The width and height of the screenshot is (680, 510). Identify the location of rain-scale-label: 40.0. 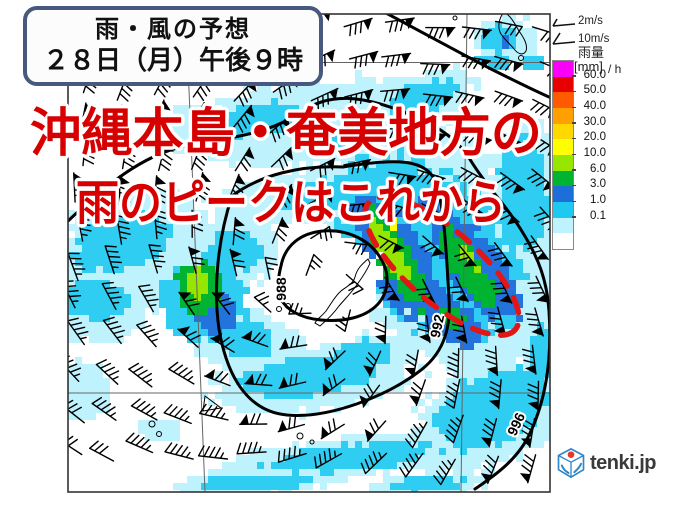
(594, 106).